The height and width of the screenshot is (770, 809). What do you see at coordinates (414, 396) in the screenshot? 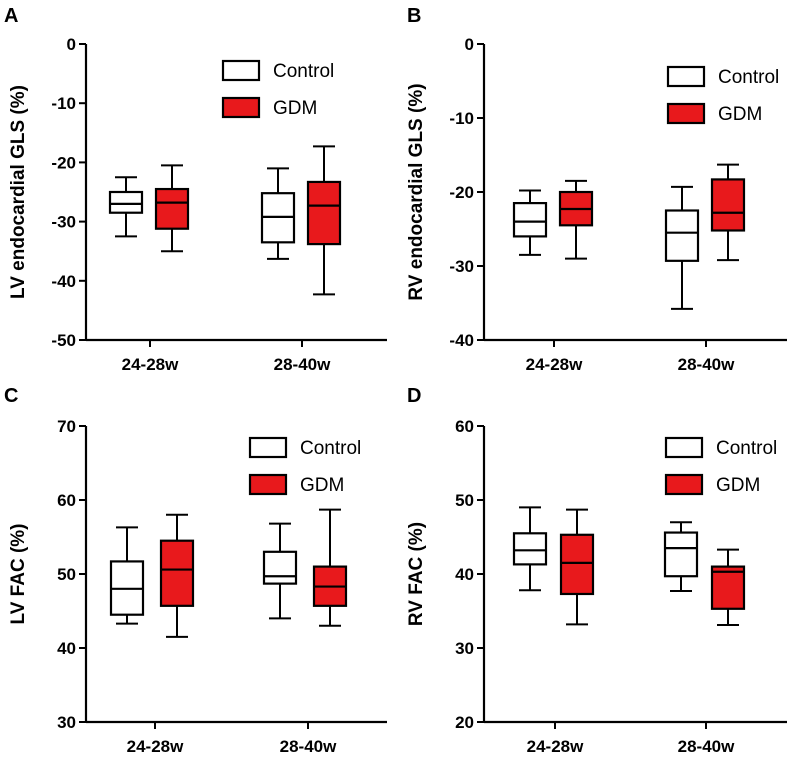
I see `panel-letter: D` at bounding box center [414, 396].